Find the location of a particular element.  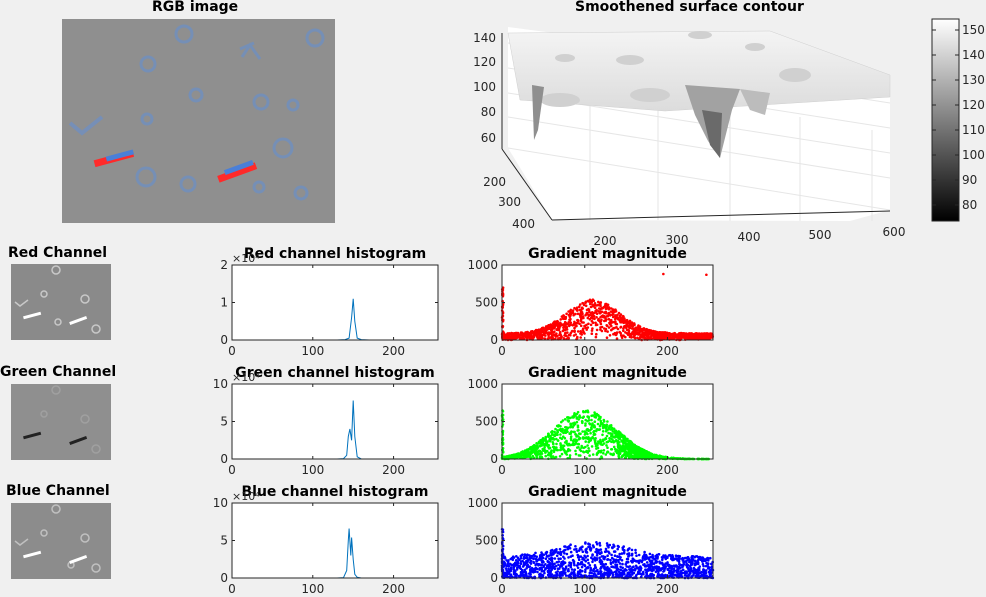

rgb-image-title: RGB image is located at coordinates (195, 7).